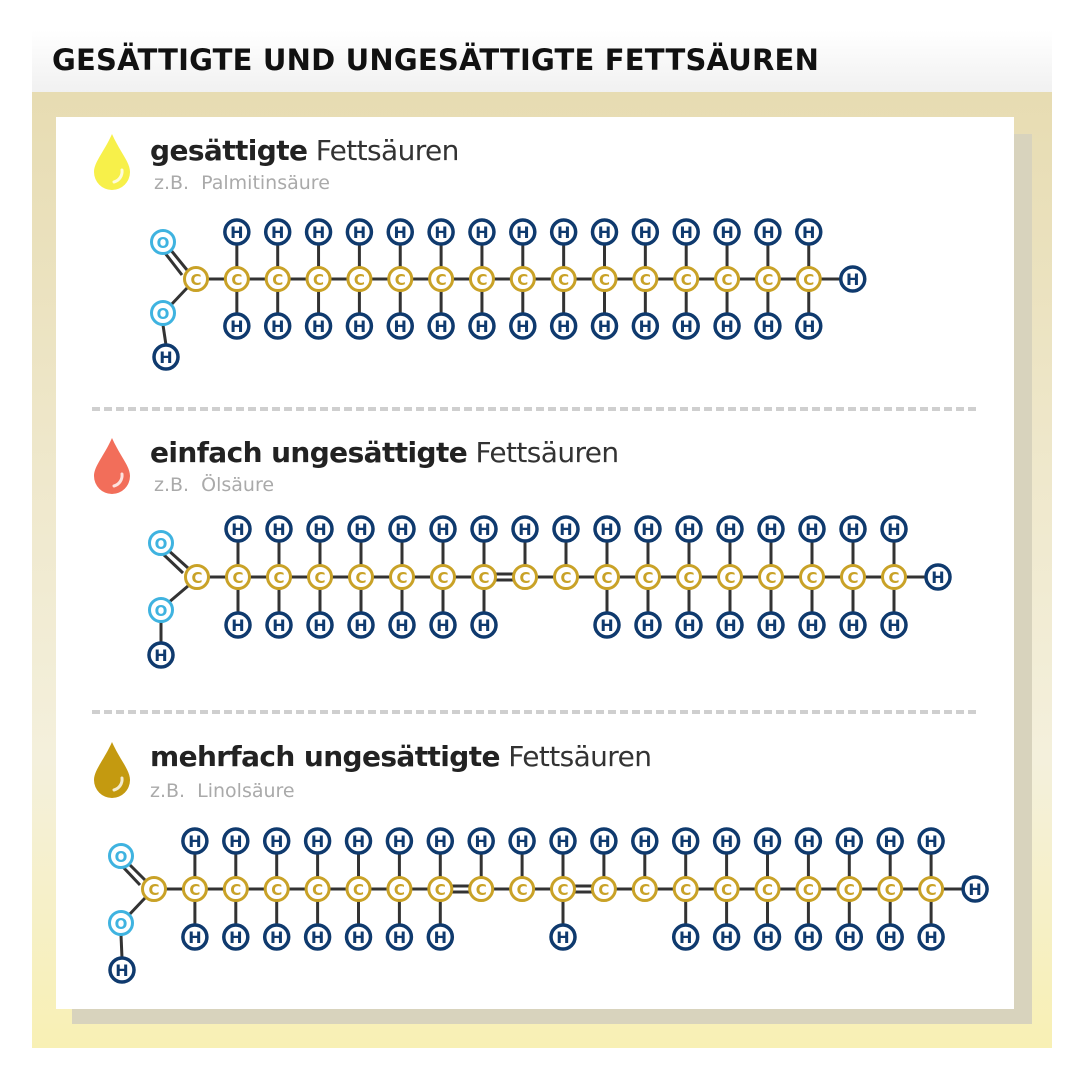 The image size is (1081, 1077). What do you see at coordinates (246, 791) in the screenshot?
I see `example-name: Linolsäure` at bounding box center [246, 791].